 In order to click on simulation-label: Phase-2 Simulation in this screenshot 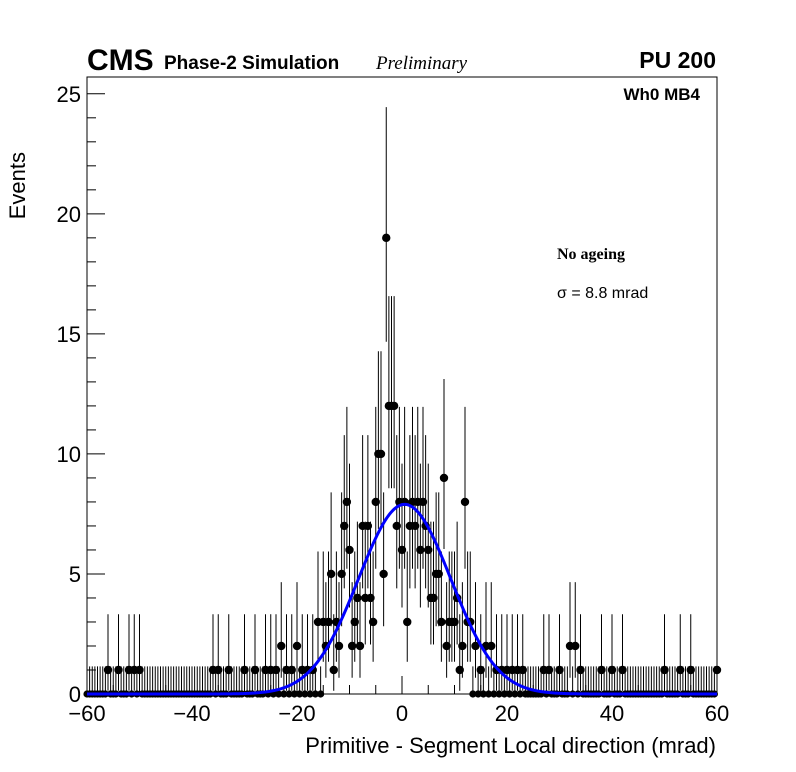, I will do `click(251, 63)`.